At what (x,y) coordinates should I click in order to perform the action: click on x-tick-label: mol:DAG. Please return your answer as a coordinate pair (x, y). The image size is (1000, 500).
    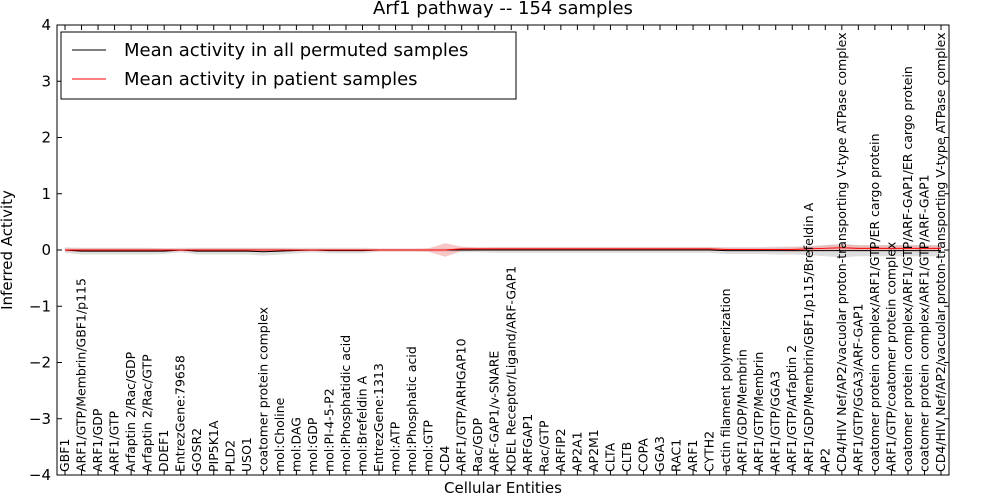
    Looking at the image, I should click on (295, 444).